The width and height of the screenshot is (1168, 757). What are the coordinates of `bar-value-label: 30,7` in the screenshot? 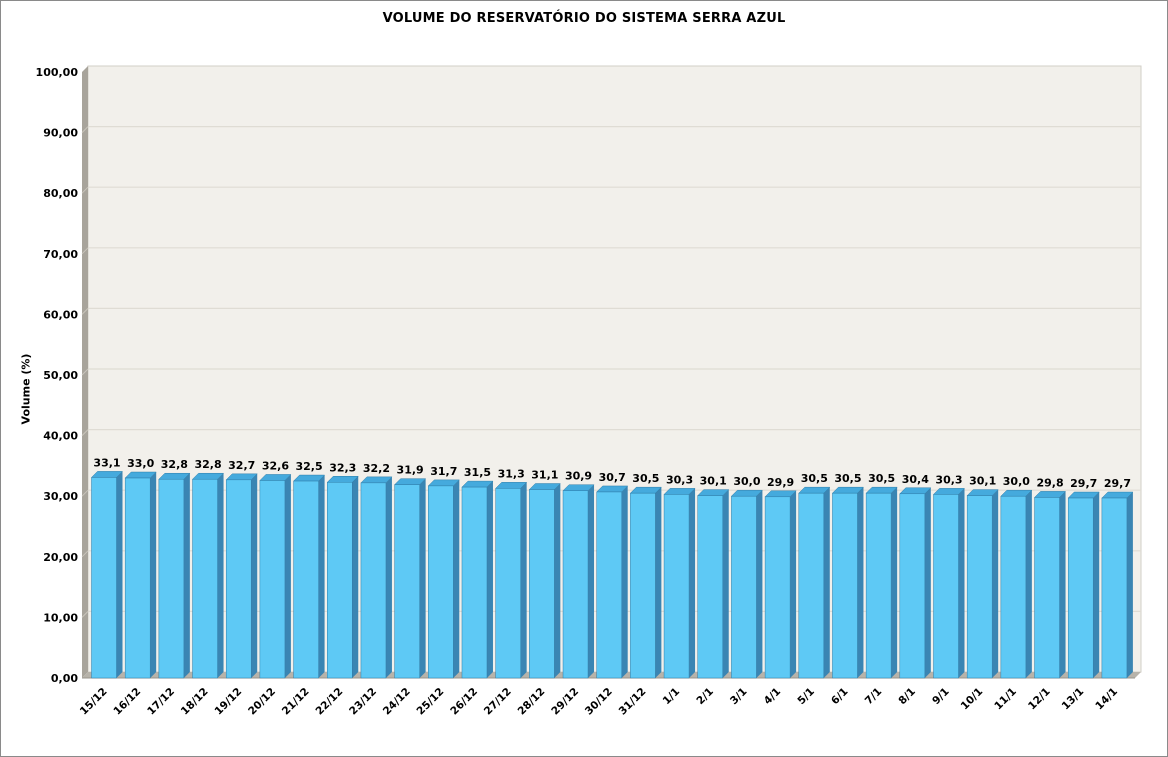 It's located at (612, 477).